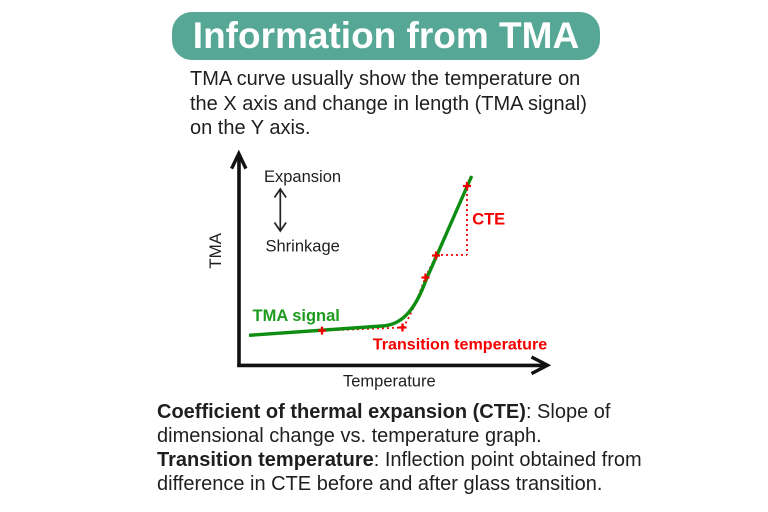 This screenshot has height=512, width=768. I want to click on svg-text: Temperature, so click(389, 381).